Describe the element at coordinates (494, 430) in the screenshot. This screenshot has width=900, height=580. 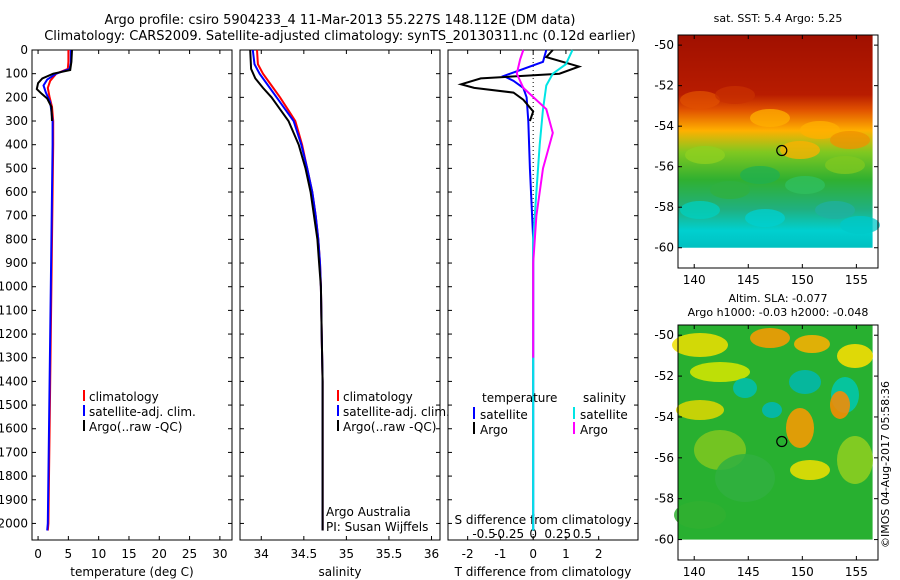
I see `temperature-legend-label: Argo` at that location.